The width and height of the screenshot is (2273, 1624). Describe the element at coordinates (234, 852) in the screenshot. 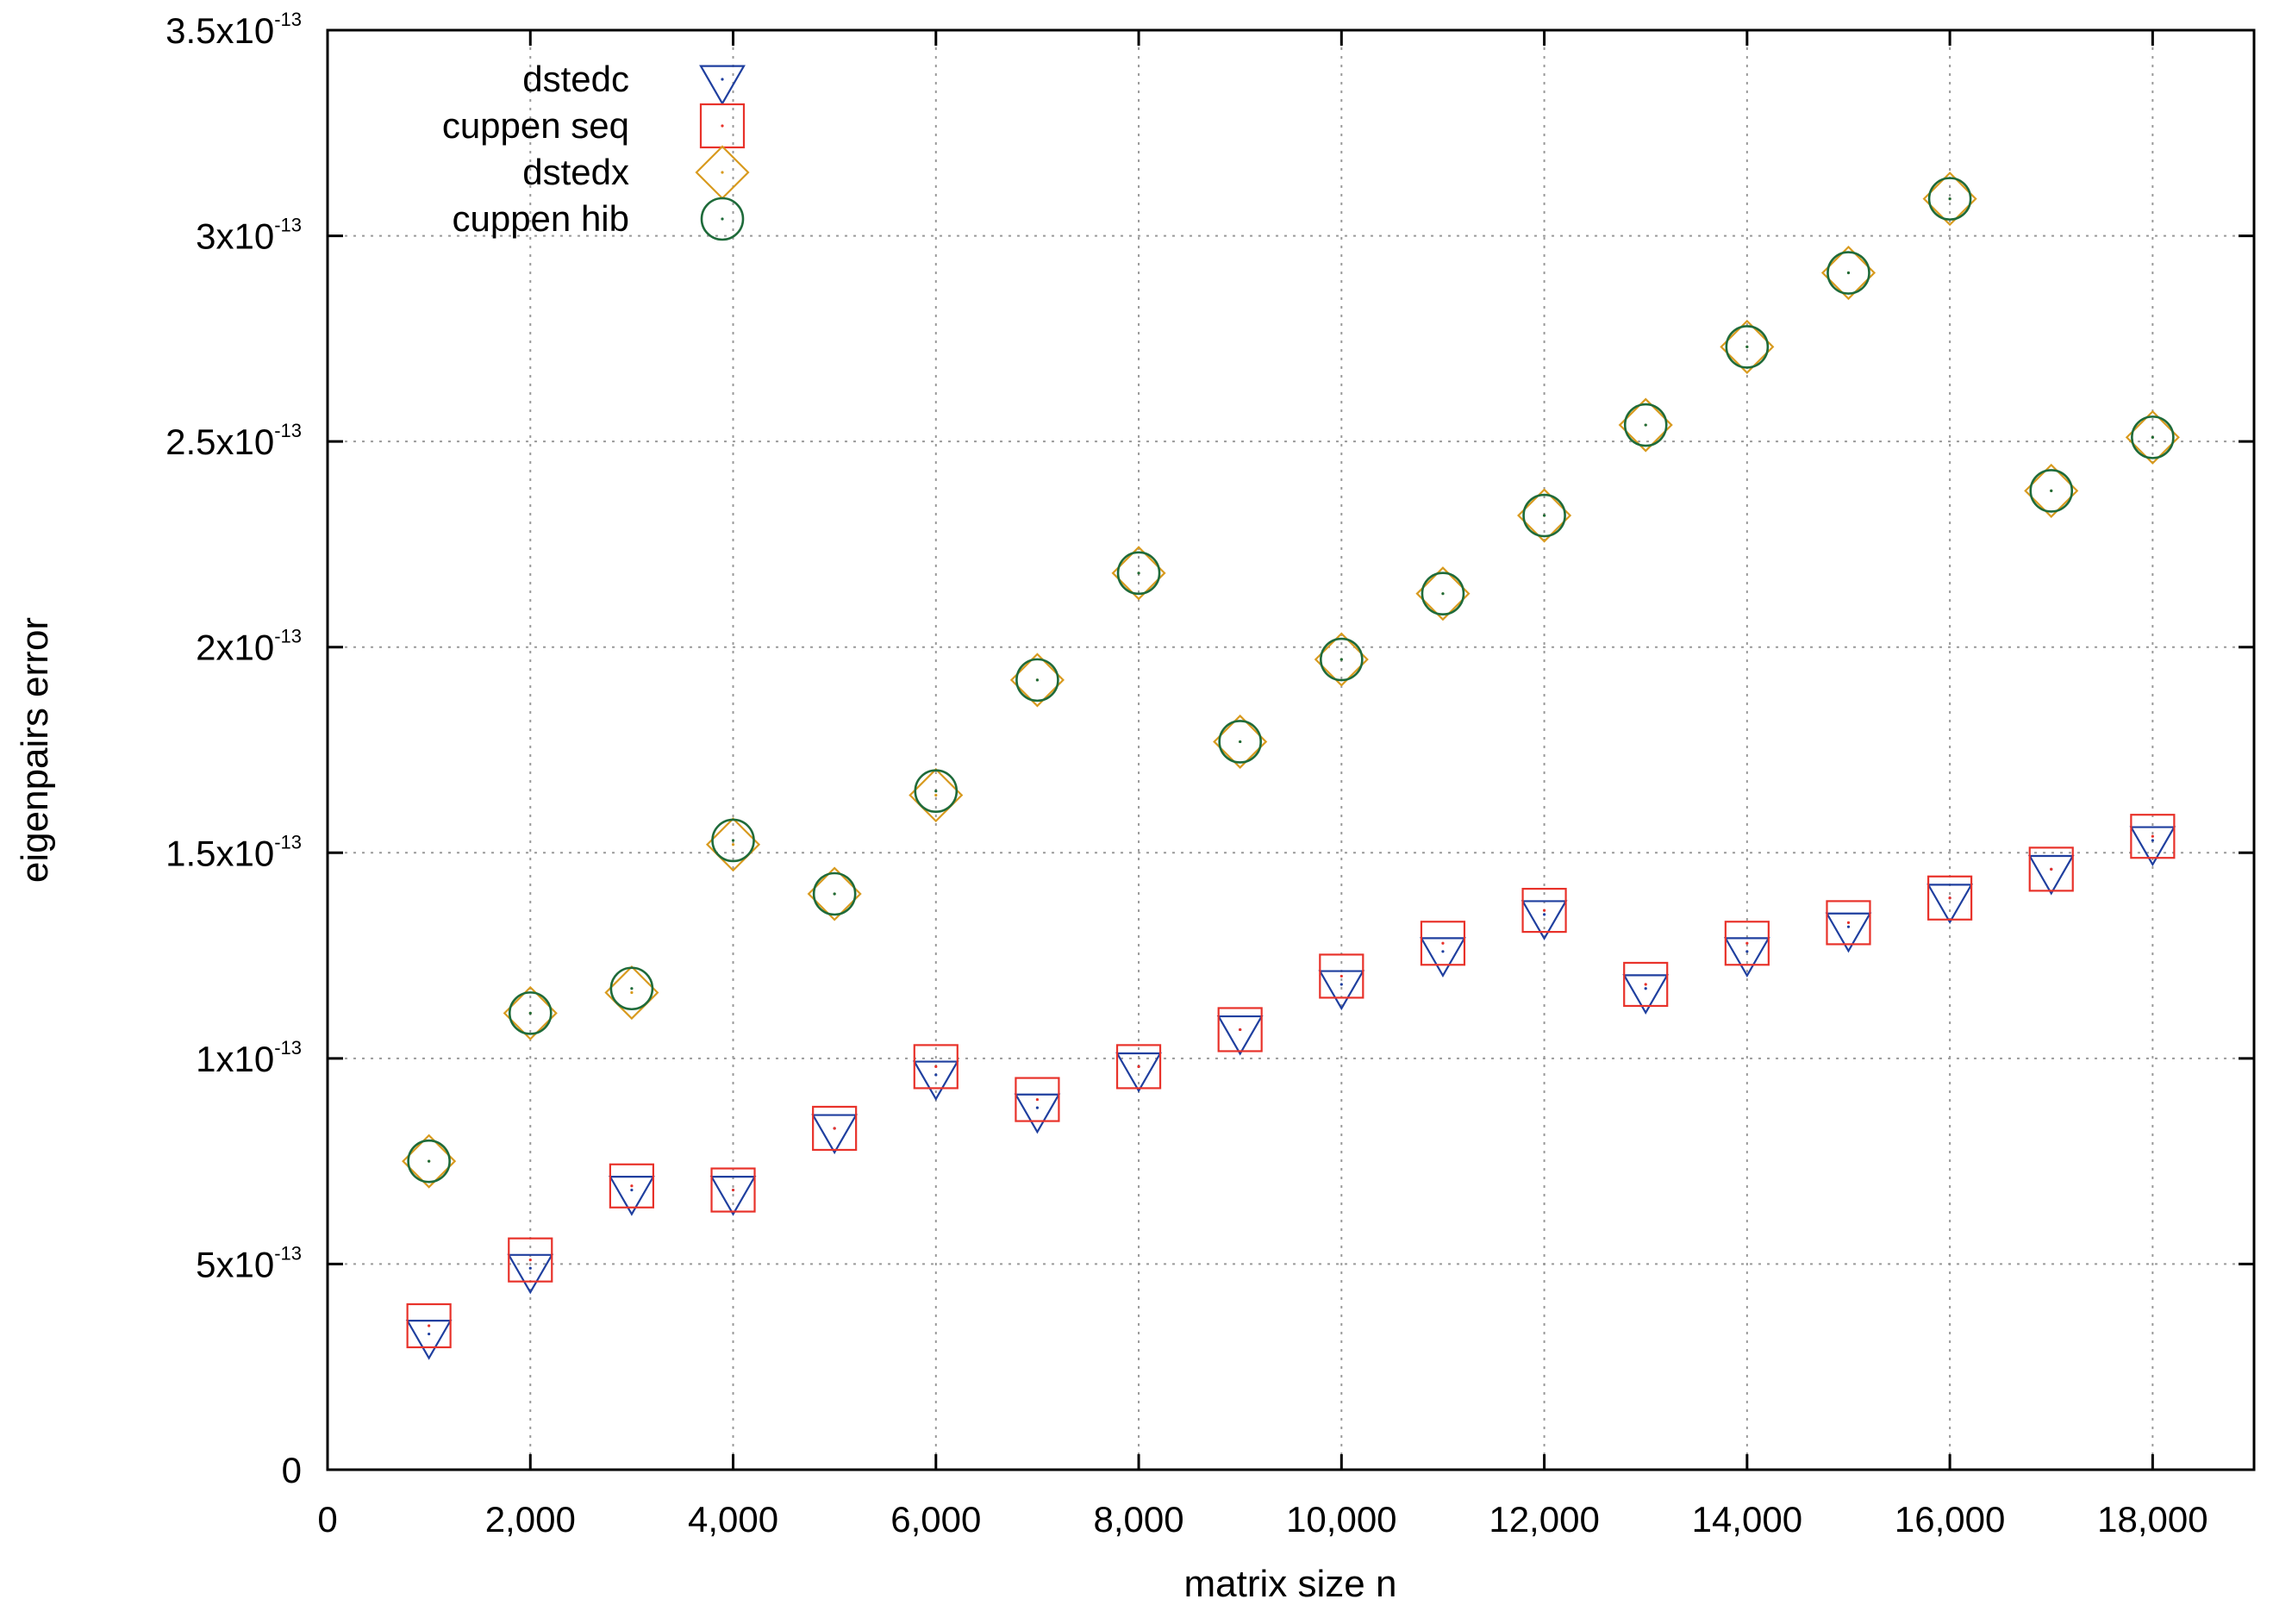

I see `y-tick-label: 1.5x10⁻¹³` at that location.